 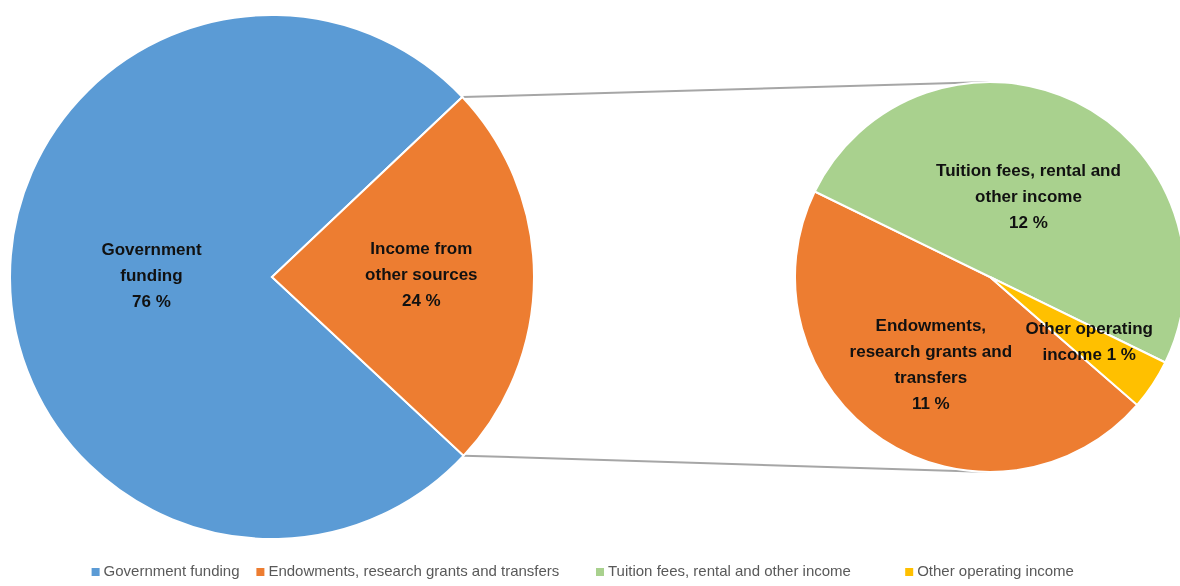 I want to click on legend-label: Other operating income, so click(x=995, y=570).